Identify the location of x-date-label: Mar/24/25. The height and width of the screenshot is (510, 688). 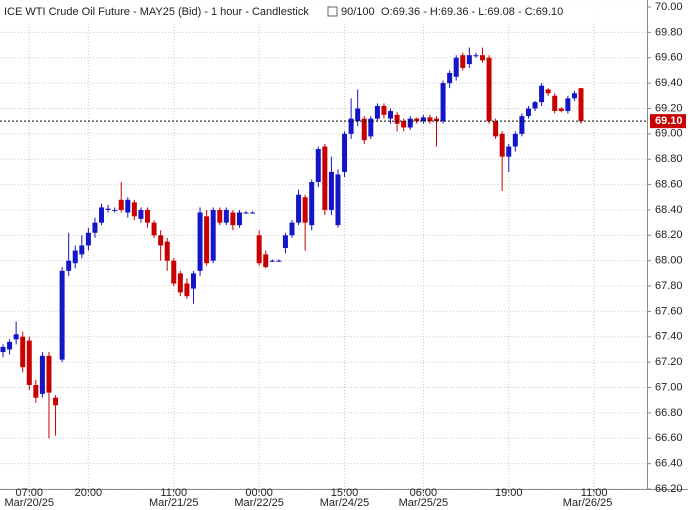
(345, 503).